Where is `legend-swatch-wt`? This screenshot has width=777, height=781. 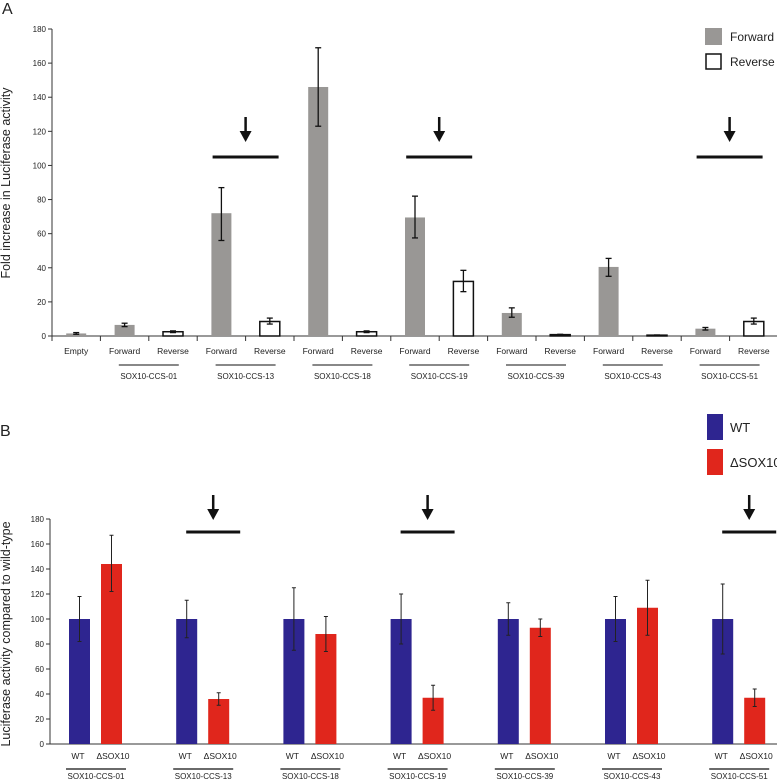 legend-swatch-wt is located at coordinates (715, 427).